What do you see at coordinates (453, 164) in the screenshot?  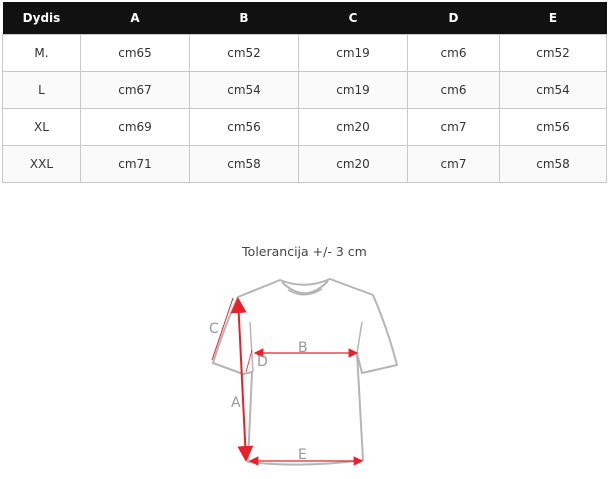 I see `measurement-cell: cm7` at bounding box center [453, 164].